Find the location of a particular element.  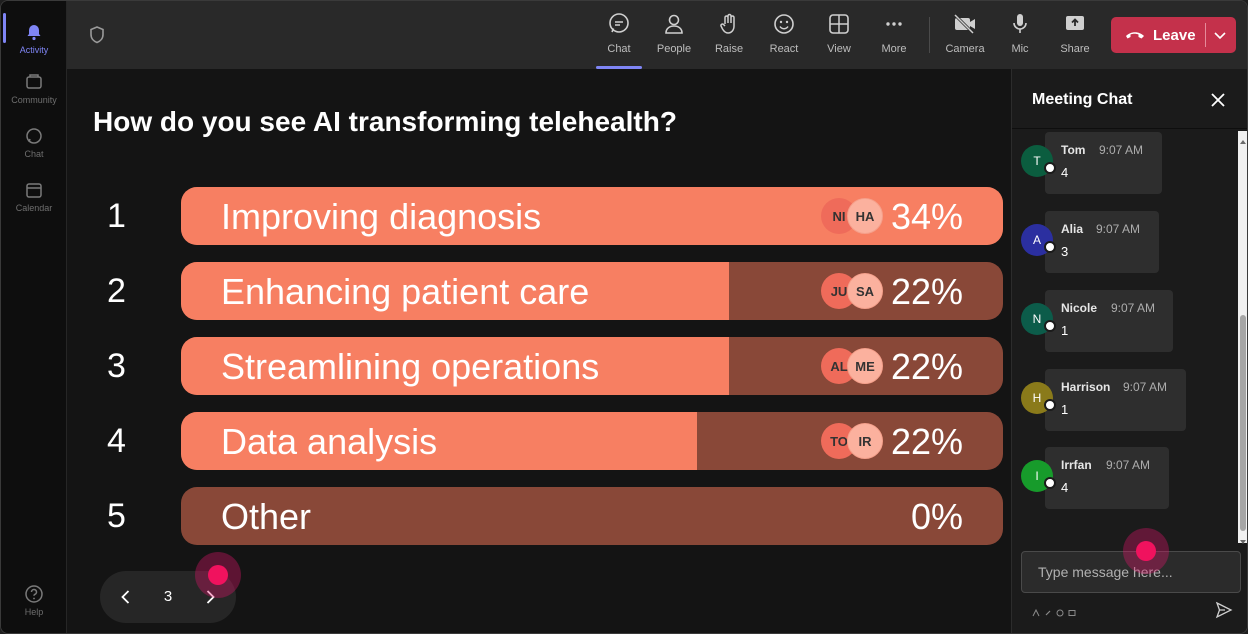

community-icon is located at coordinates (34, 82).